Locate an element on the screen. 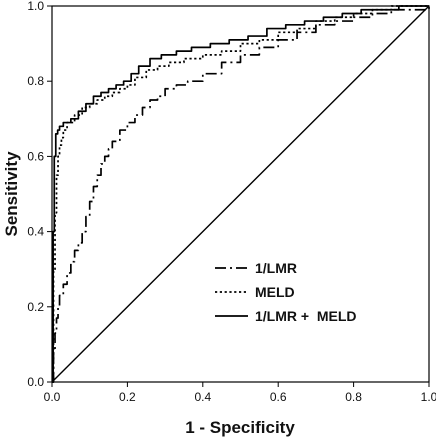 This screenshot has width=436, height=440. x-tick-label: 0.2 is located at coordinates (127, 397).